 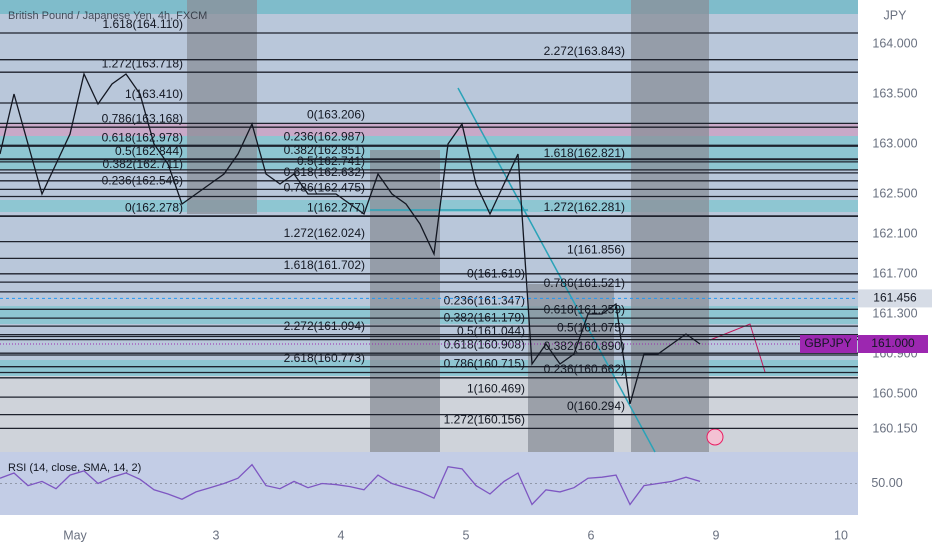 What do you see at coordinates (484, 317) in the screenshot?
I see `fib-label: 0.382(161.179)` at bounding box center [484, 317].